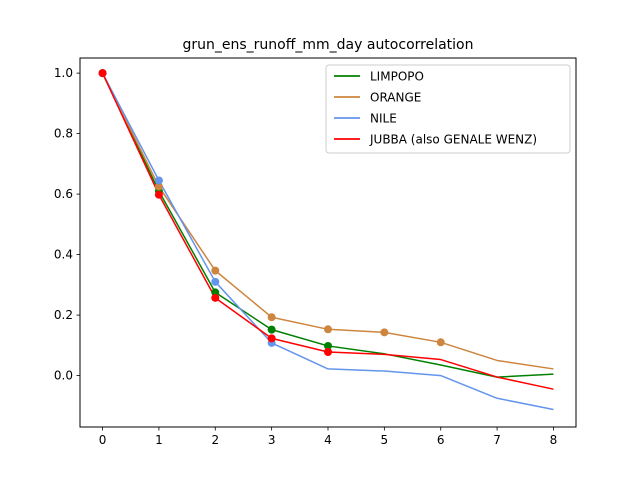 The image size is (640, 480). I want to click on x-tick-label-6: 6, so click(441, 440).